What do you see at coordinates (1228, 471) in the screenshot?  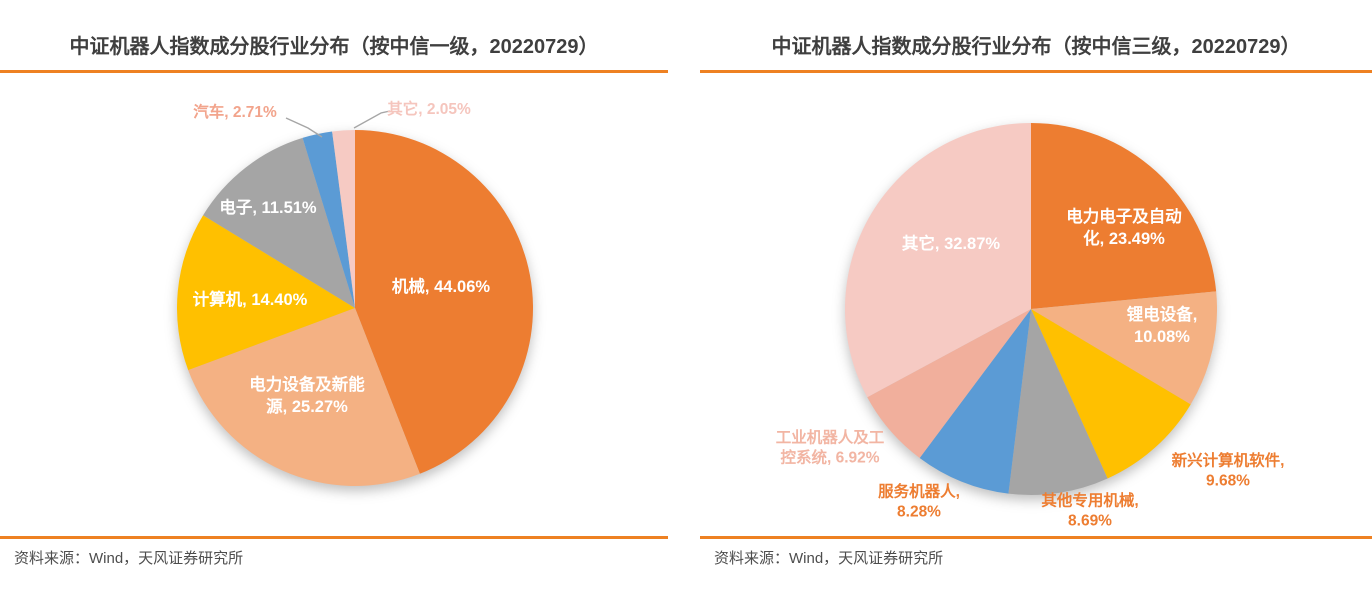 I see `pie-label-2: 新兴计算机软件, 9.68%` at bounding box center [1228, 471].